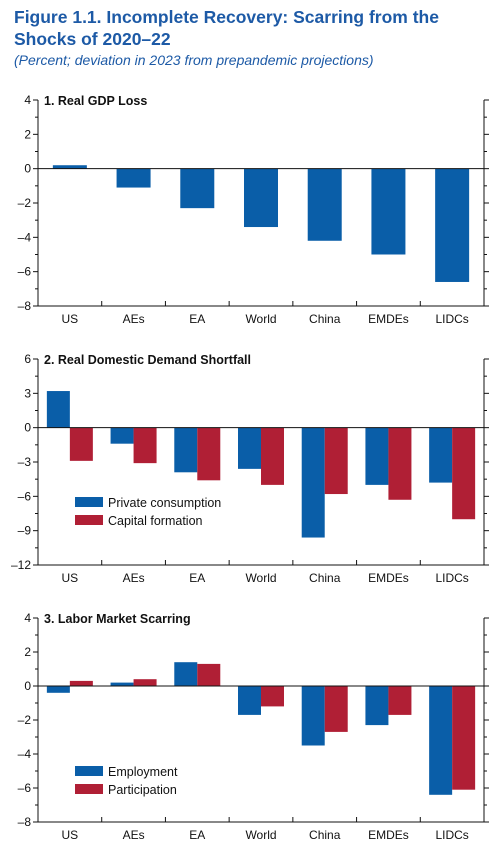  I want to click on panel1-bar-gdp-us, so click(69, 167).